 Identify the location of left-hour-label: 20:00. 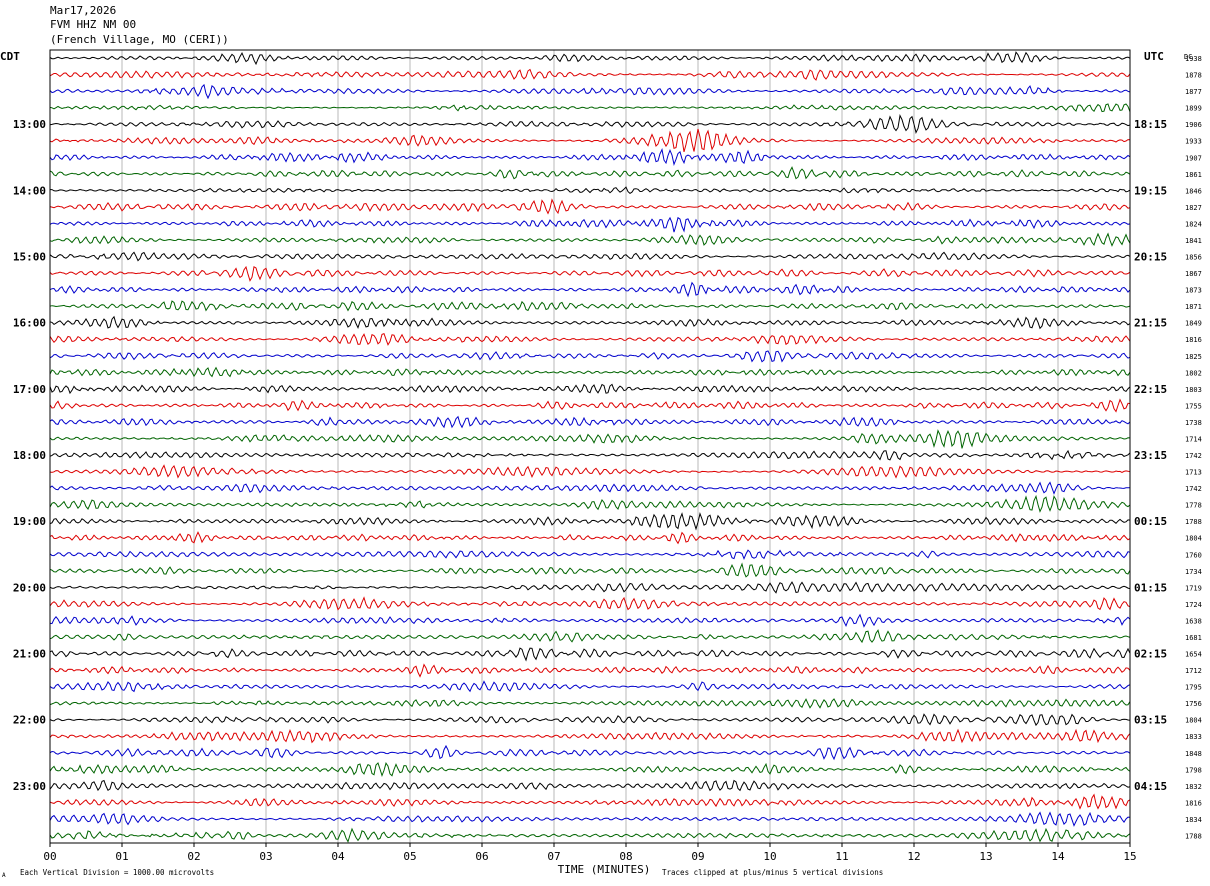
(29, 587).